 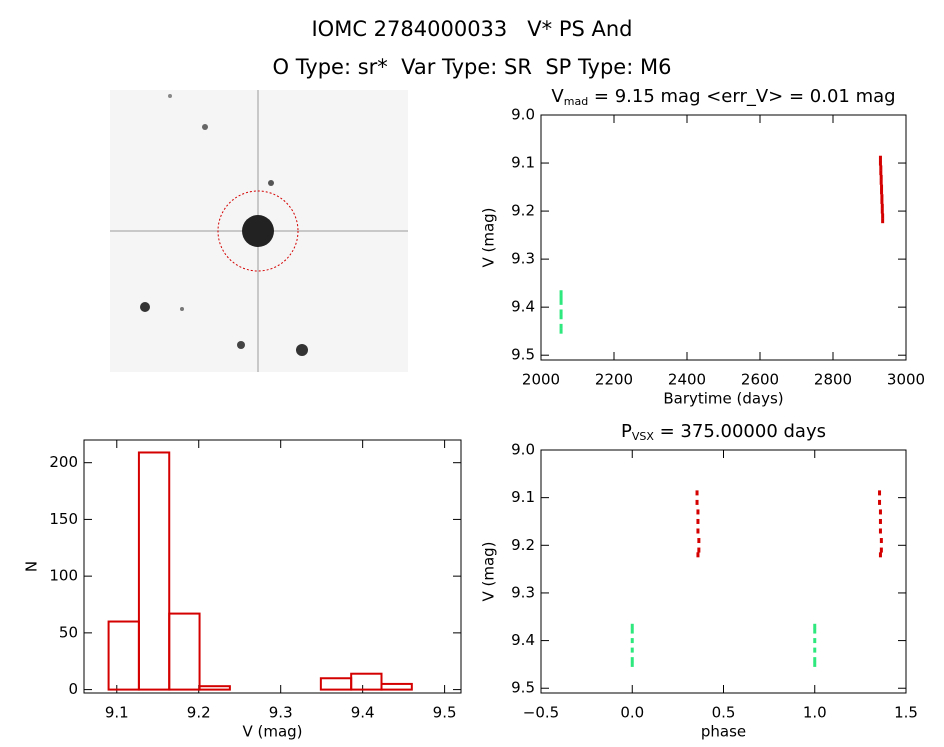 What do you see at coordinates (32, 566) in the screenshot?
I see `y-axis-label: N` at bounding box center [32, 566].